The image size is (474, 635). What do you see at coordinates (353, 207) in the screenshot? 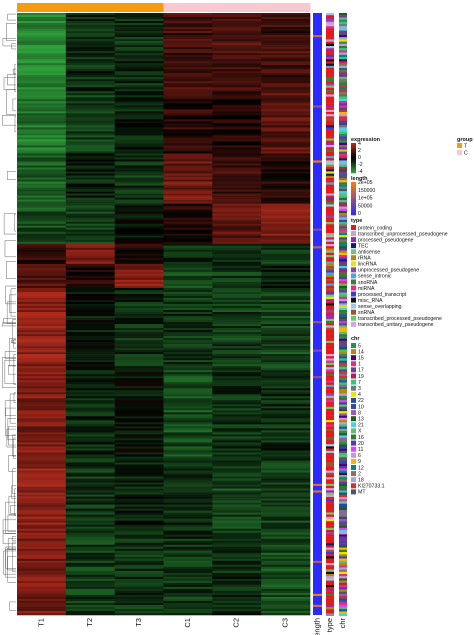
I see `length-legend-step` at bounding box center [353, 207].